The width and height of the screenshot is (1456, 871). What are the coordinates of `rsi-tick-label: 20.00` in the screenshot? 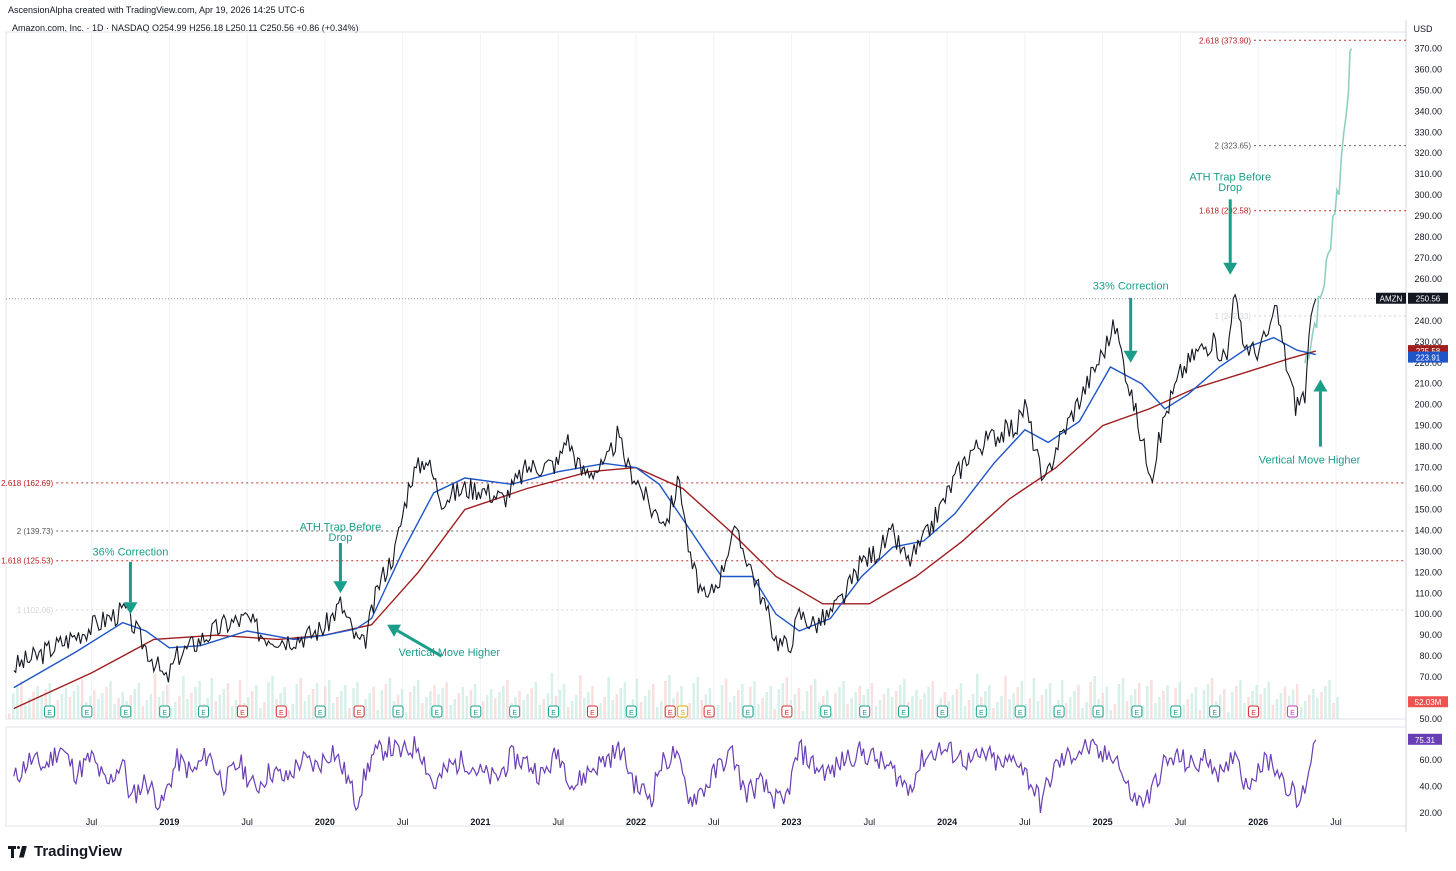 It's located at (1430, 813).